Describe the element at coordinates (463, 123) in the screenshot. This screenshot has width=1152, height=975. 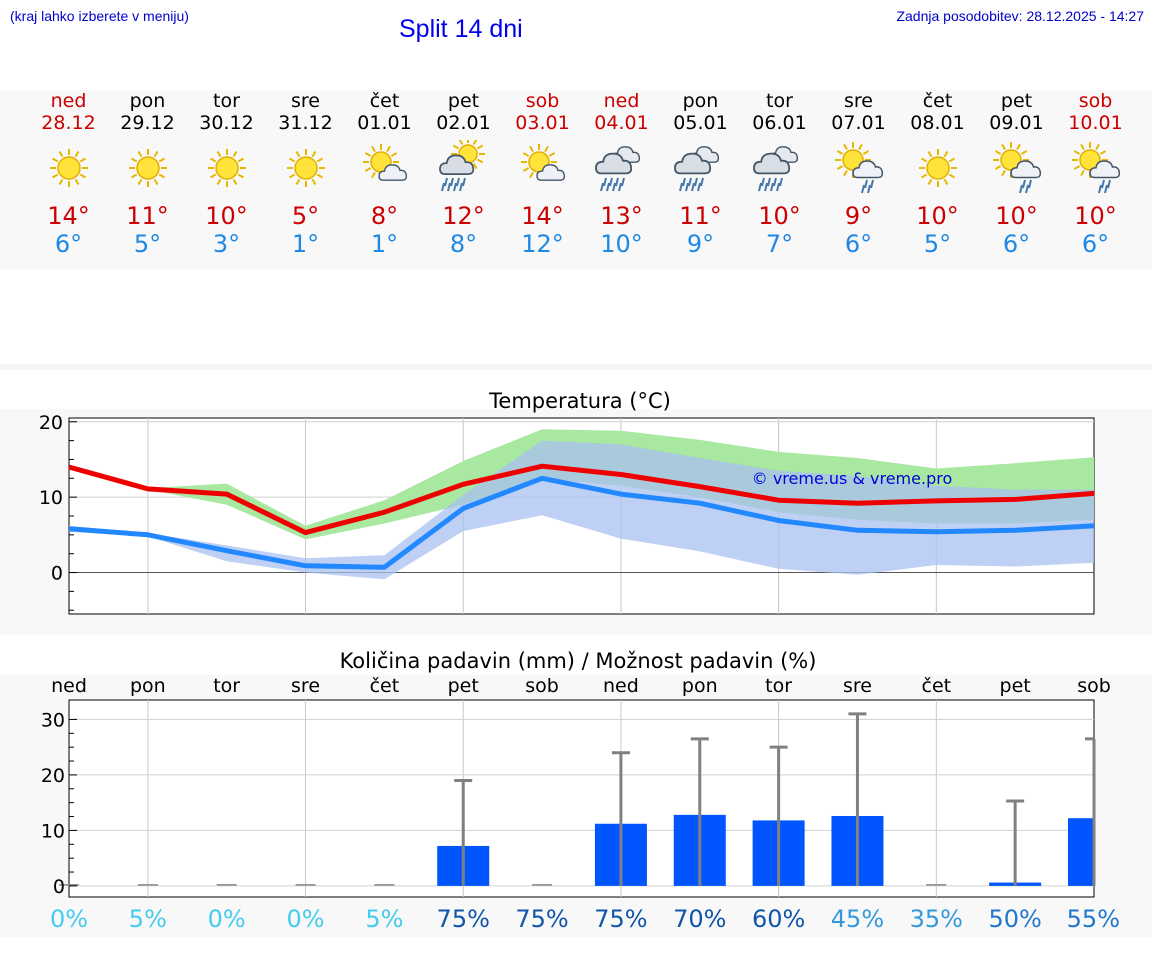
I see `day-date: 02.01` at that location.